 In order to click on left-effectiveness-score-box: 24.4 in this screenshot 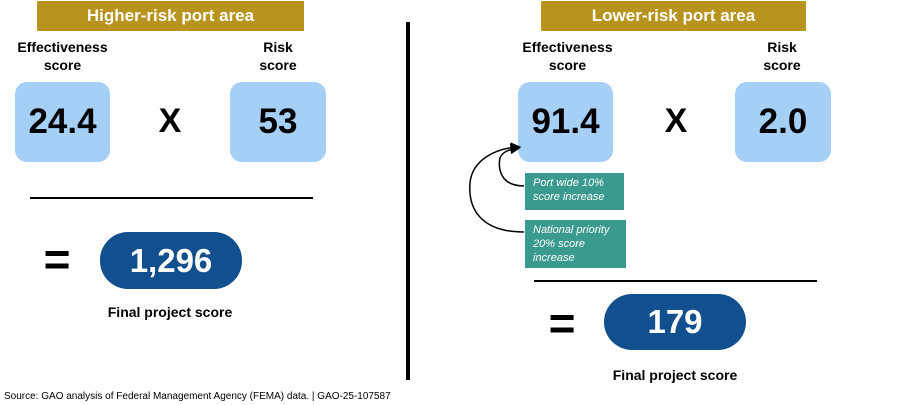, I will do `click(62, 122)`.